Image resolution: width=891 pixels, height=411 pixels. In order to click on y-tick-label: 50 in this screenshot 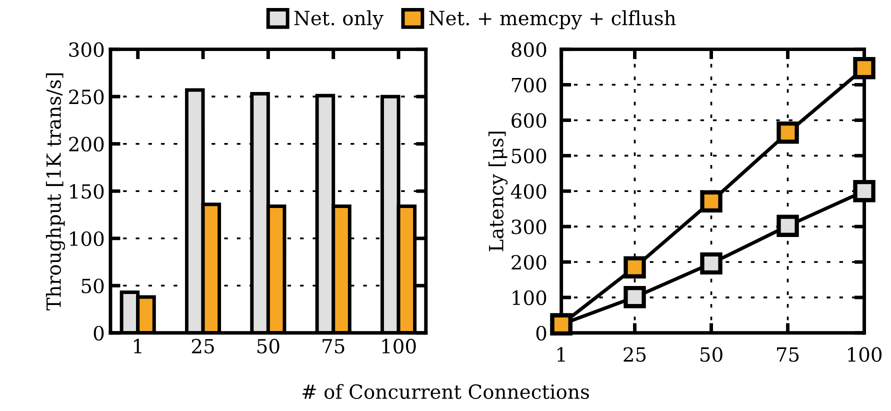, I will do `click(93, 286)`.